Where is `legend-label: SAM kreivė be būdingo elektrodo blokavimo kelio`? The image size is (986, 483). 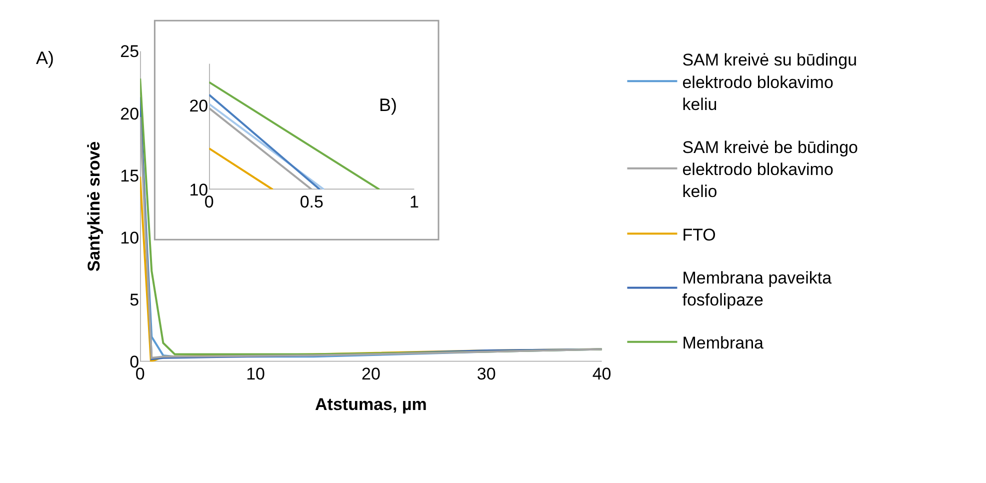
legend-label: SAM kreivė be būdingo elektrodo blokavimo kelio is located at coordinates (770, 170).